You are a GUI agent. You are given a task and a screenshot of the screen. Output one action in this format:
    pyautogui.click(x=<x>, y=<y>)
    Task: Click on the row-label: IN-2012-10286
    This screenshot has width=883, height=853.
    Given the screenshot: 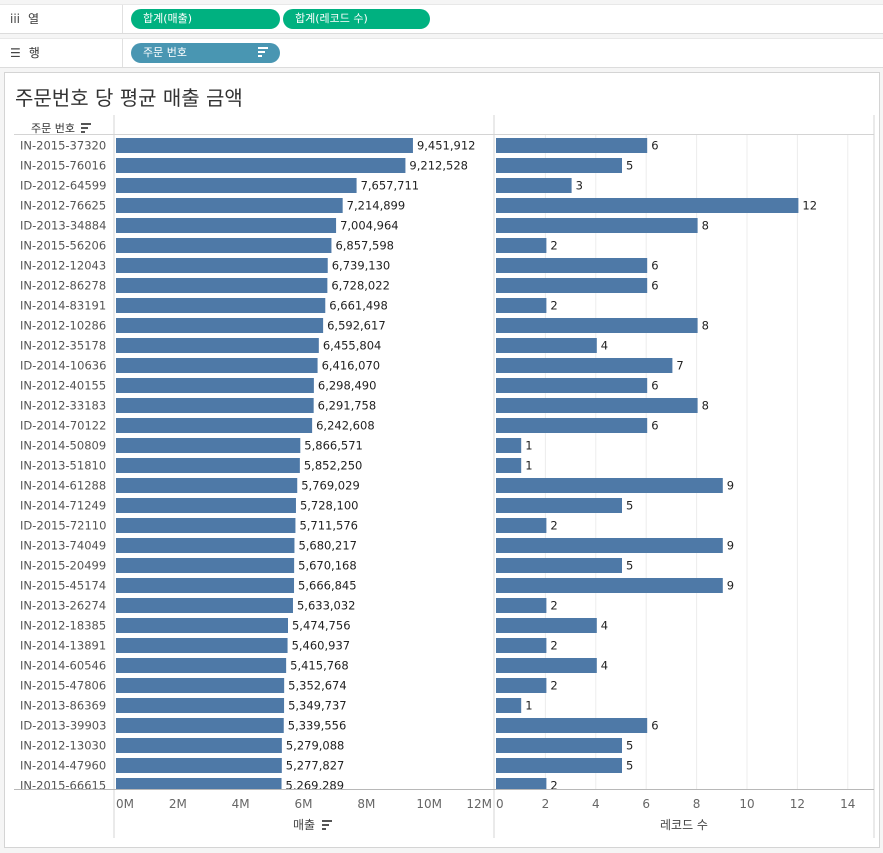 What is the action you would take?
    pyautogui.click(x=63, y=326)
    